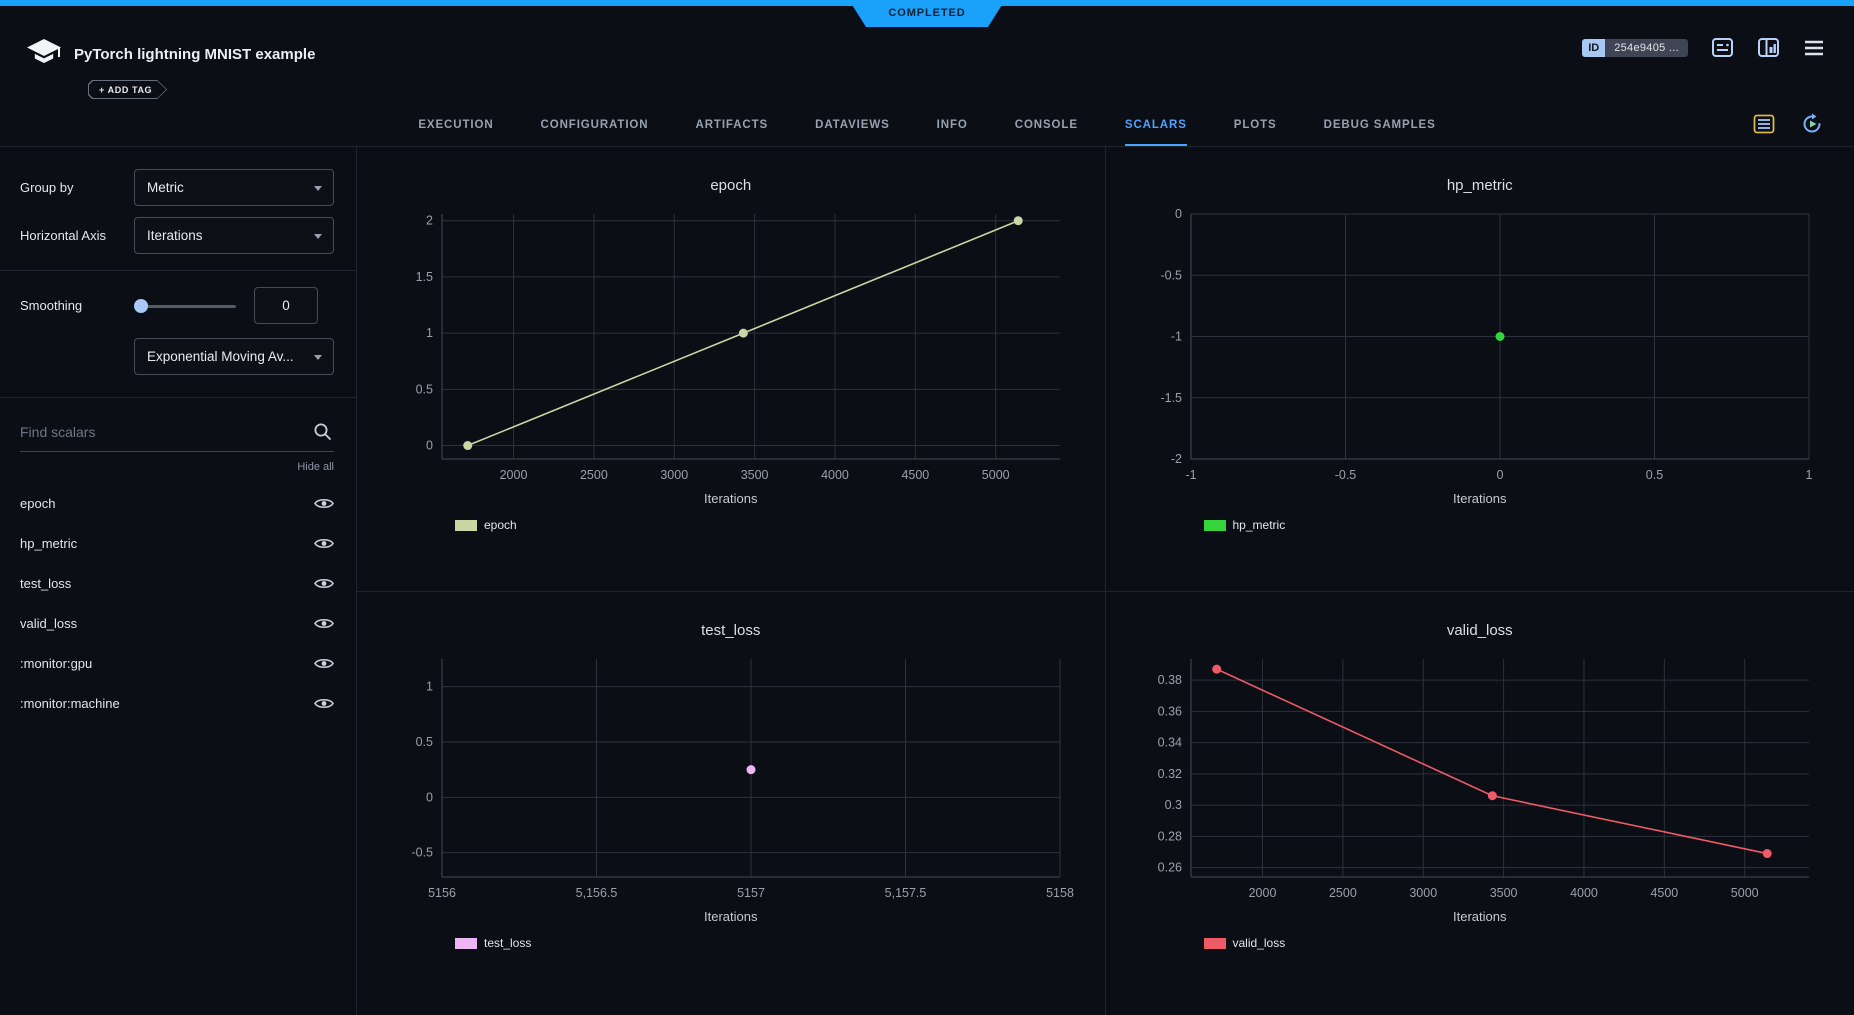  I want to click on smoothing-label: Smoothing, so click(51, 305).